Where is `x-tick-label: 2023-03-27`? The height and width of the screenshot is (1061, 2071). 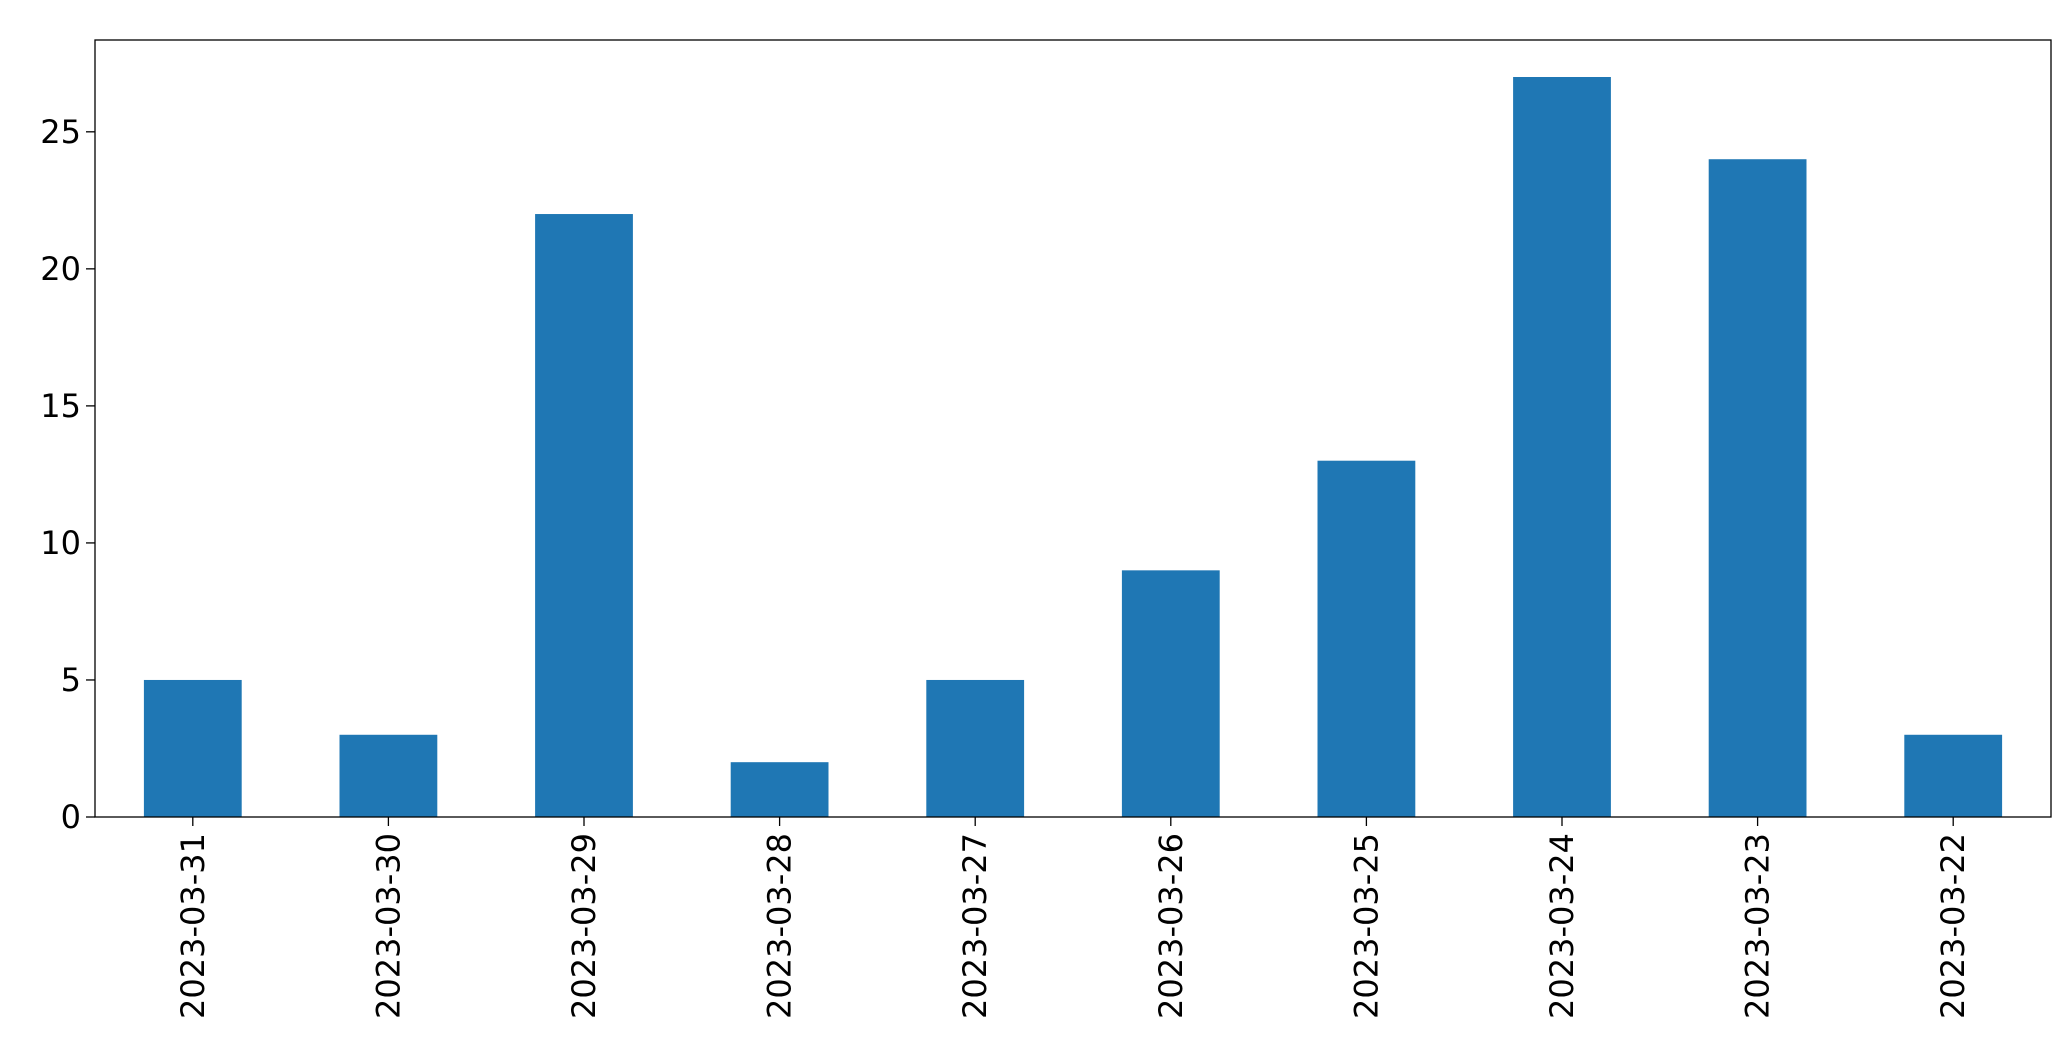
x-tick-label: 2023-03-27 is located at coordinates (975, 926).